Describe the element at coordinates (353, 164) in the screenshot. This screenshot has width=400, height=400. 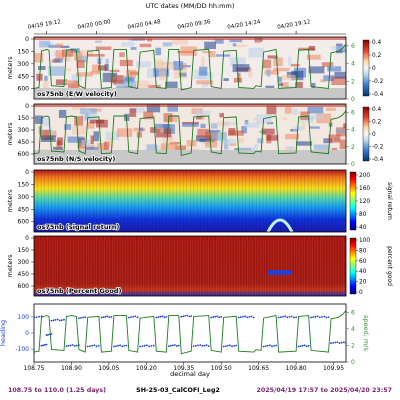
I see `speed-tick-label: 0` at that location.